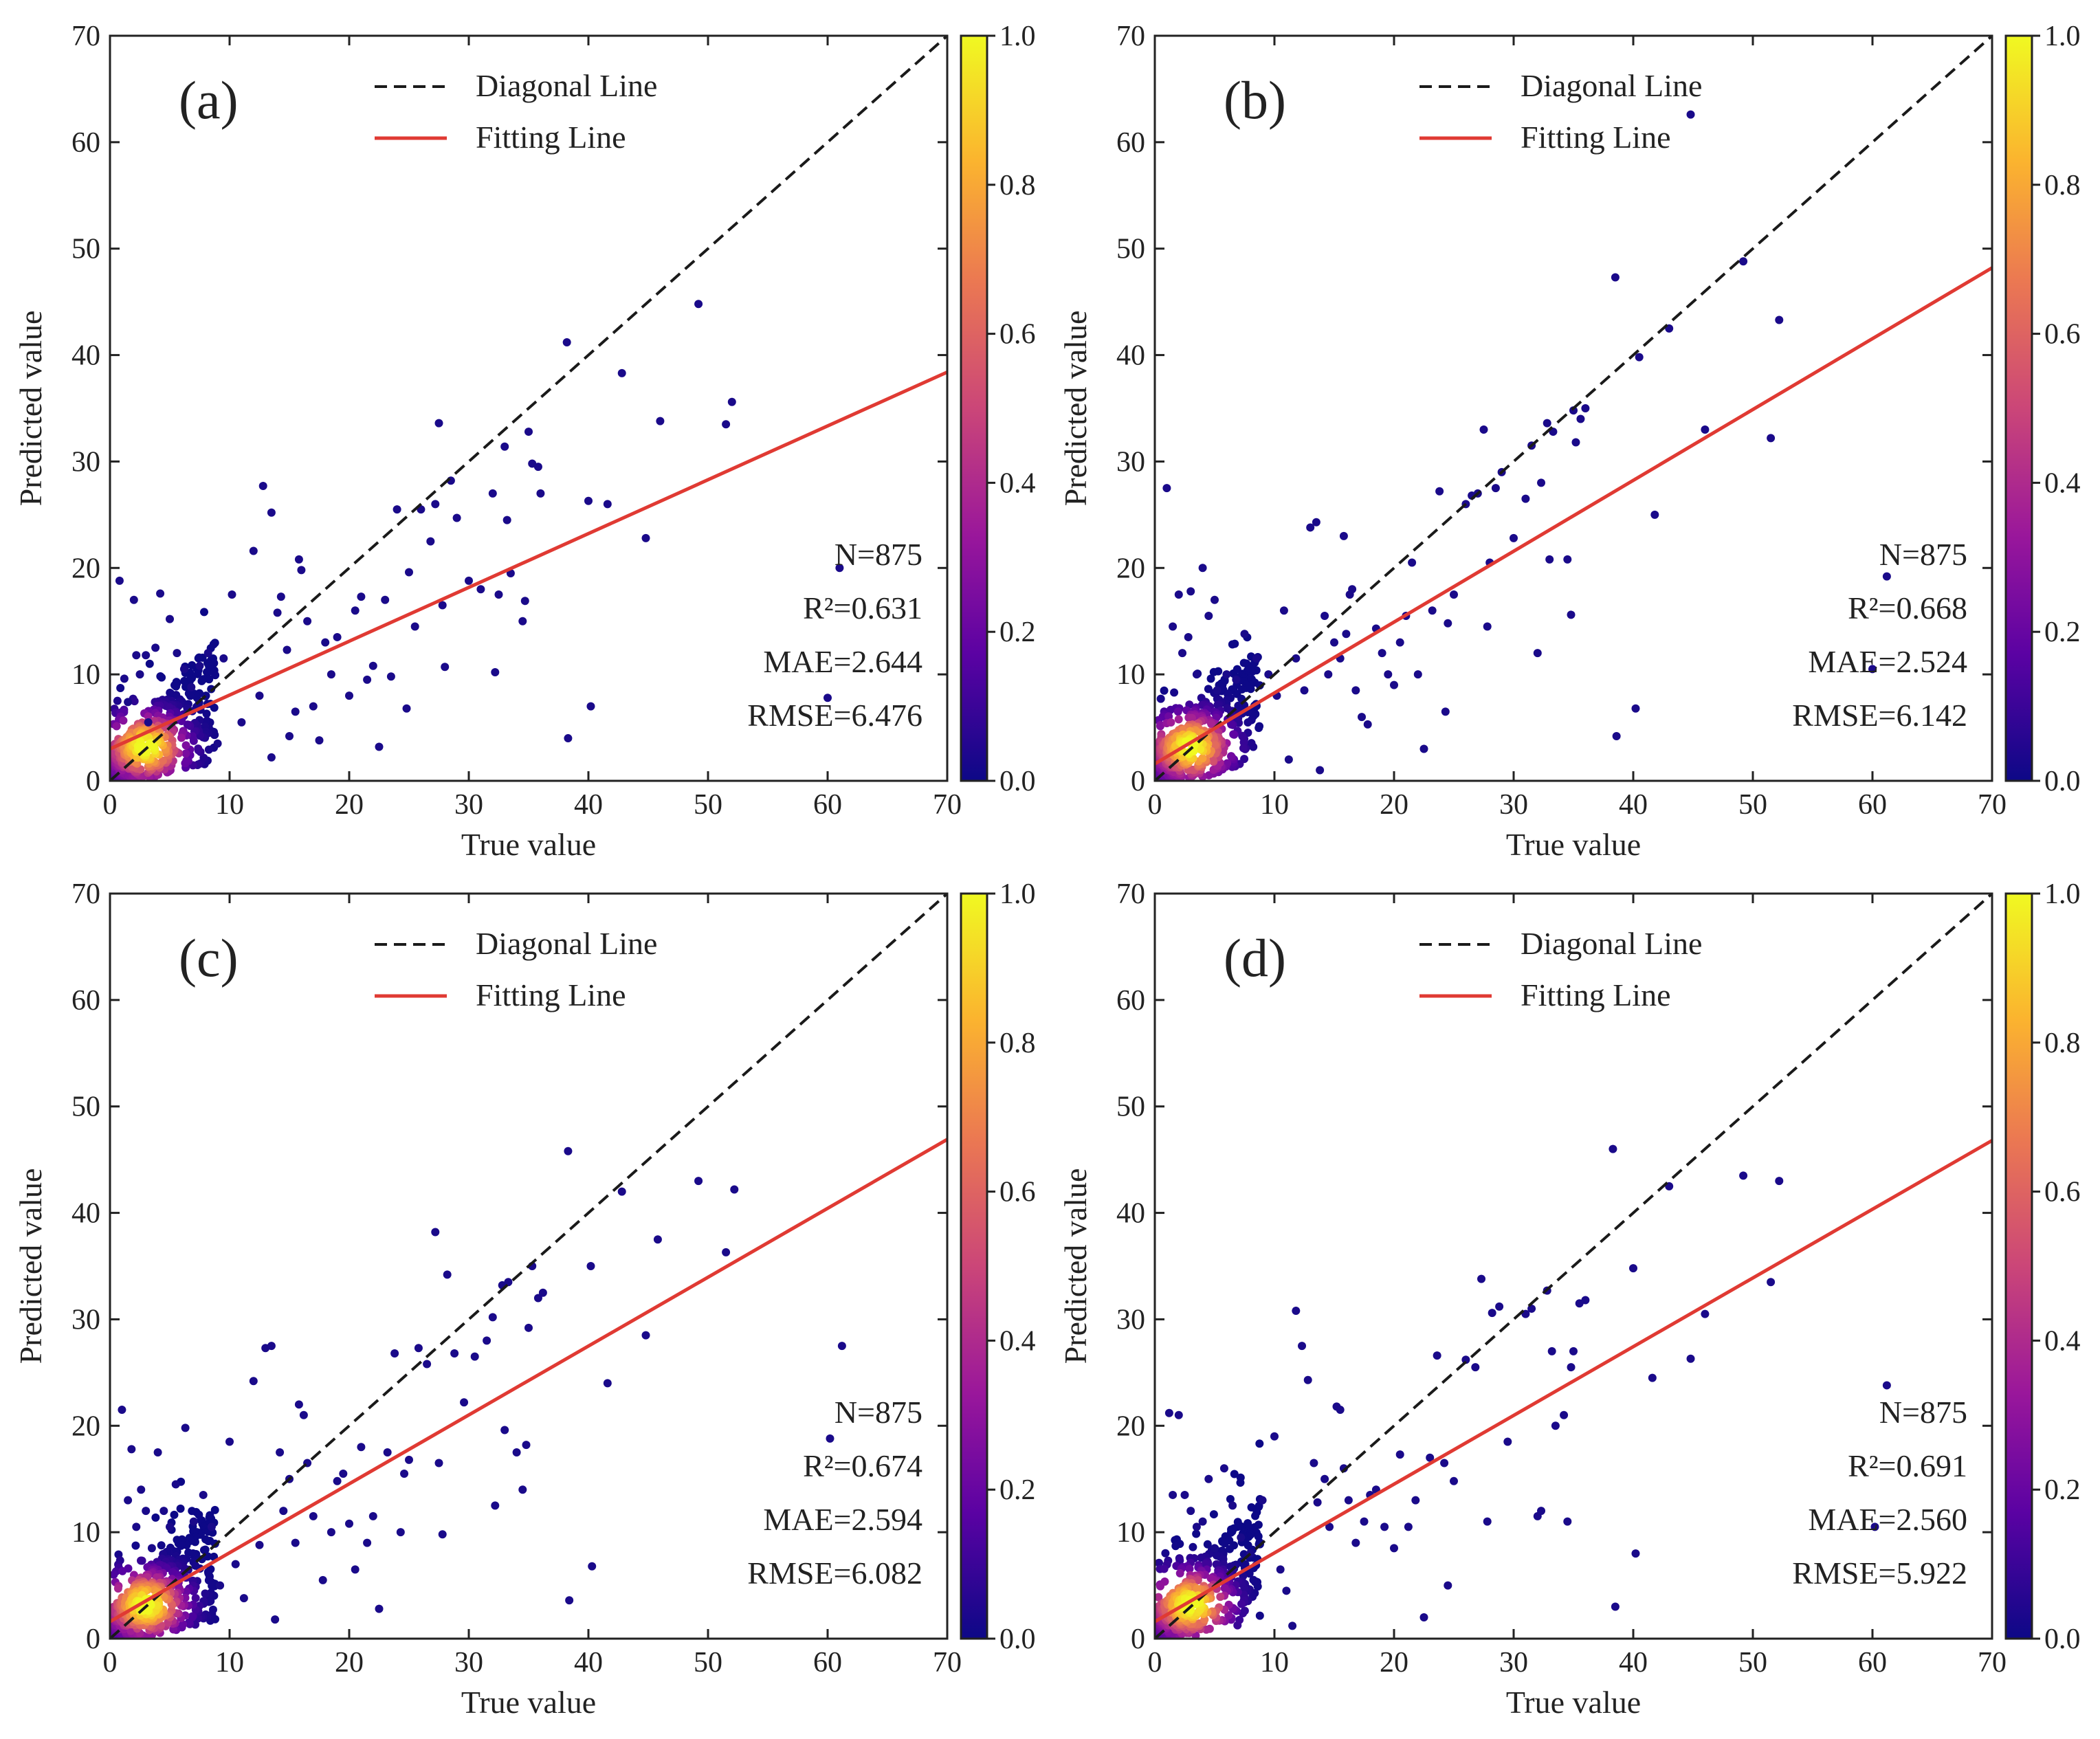 The height and width of the screenshot is (1739, 2100). What do you see at coordinates (1130, 36) in the screenshot?
I see `y-tick-label: 70` at bounding box center [1130, 36].